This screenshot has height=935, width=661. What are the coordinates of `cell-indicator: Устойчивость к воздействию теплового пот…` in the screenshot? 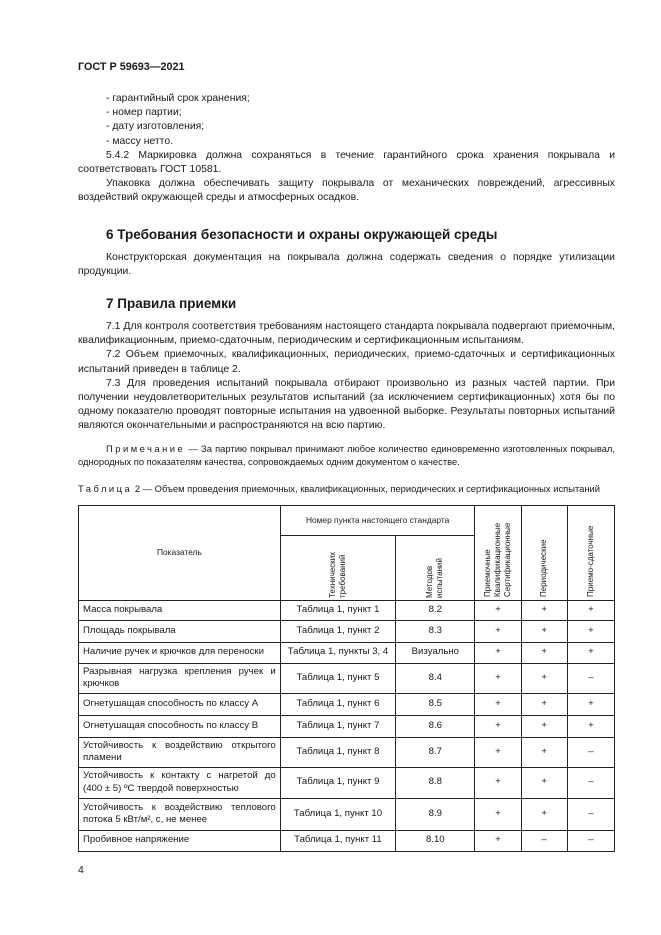 It's located at (179, 814).